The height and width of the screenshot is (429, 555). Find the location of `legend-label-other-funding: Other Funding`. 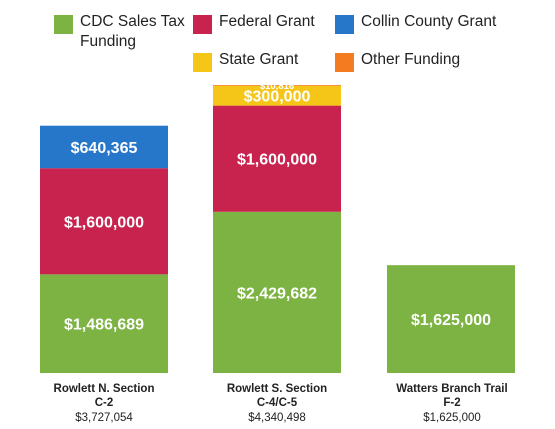

legend-label-other-funding: Other Funding is located at coordinates (411, 59).